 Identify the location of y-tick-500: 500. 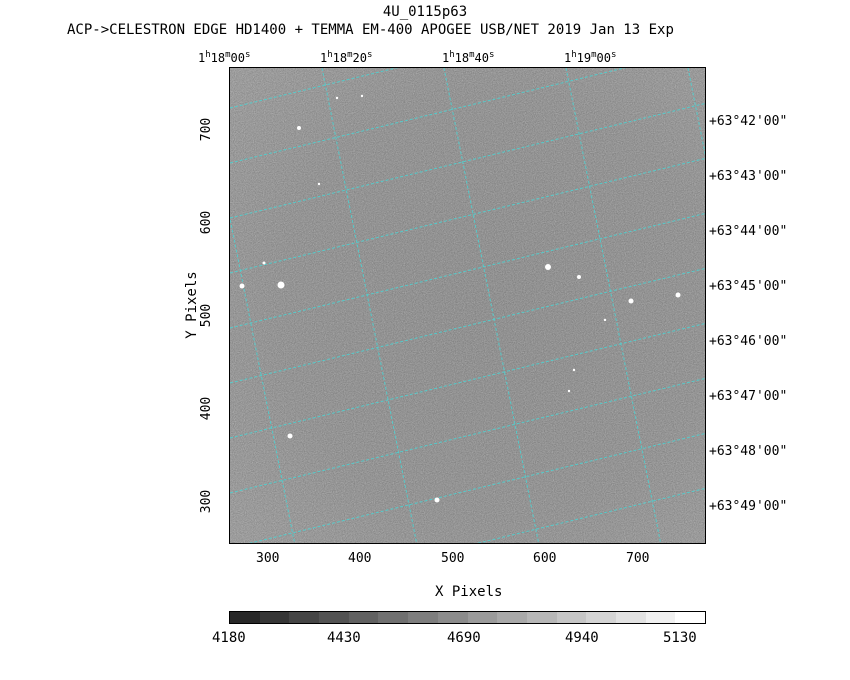
(207, 315).